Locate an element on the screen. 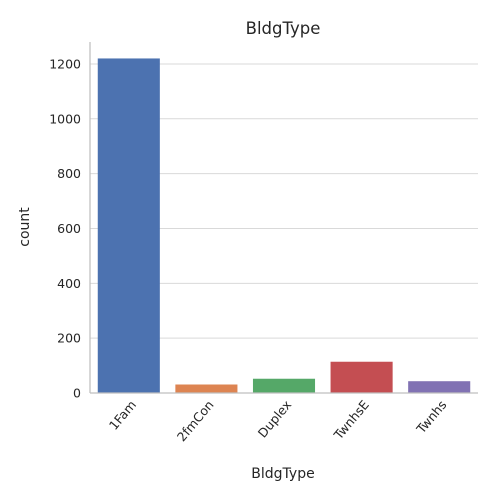 The height and width of the screenshot is (500, 500). x-tick-labels: 1Fam 2fmCon Duplex TwnhsE Twnhs is located at coordinates (278, 420).